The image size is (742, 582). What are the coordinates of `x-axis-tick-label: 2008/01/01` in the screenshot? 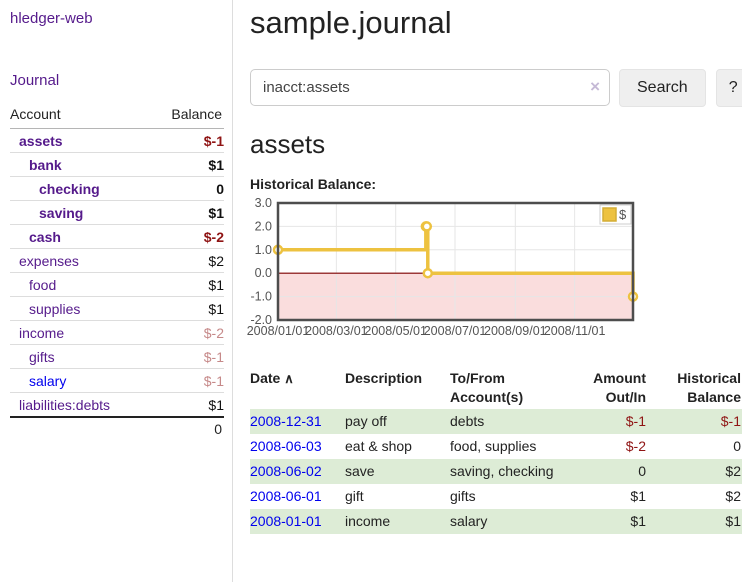 It's located at (278, 331).